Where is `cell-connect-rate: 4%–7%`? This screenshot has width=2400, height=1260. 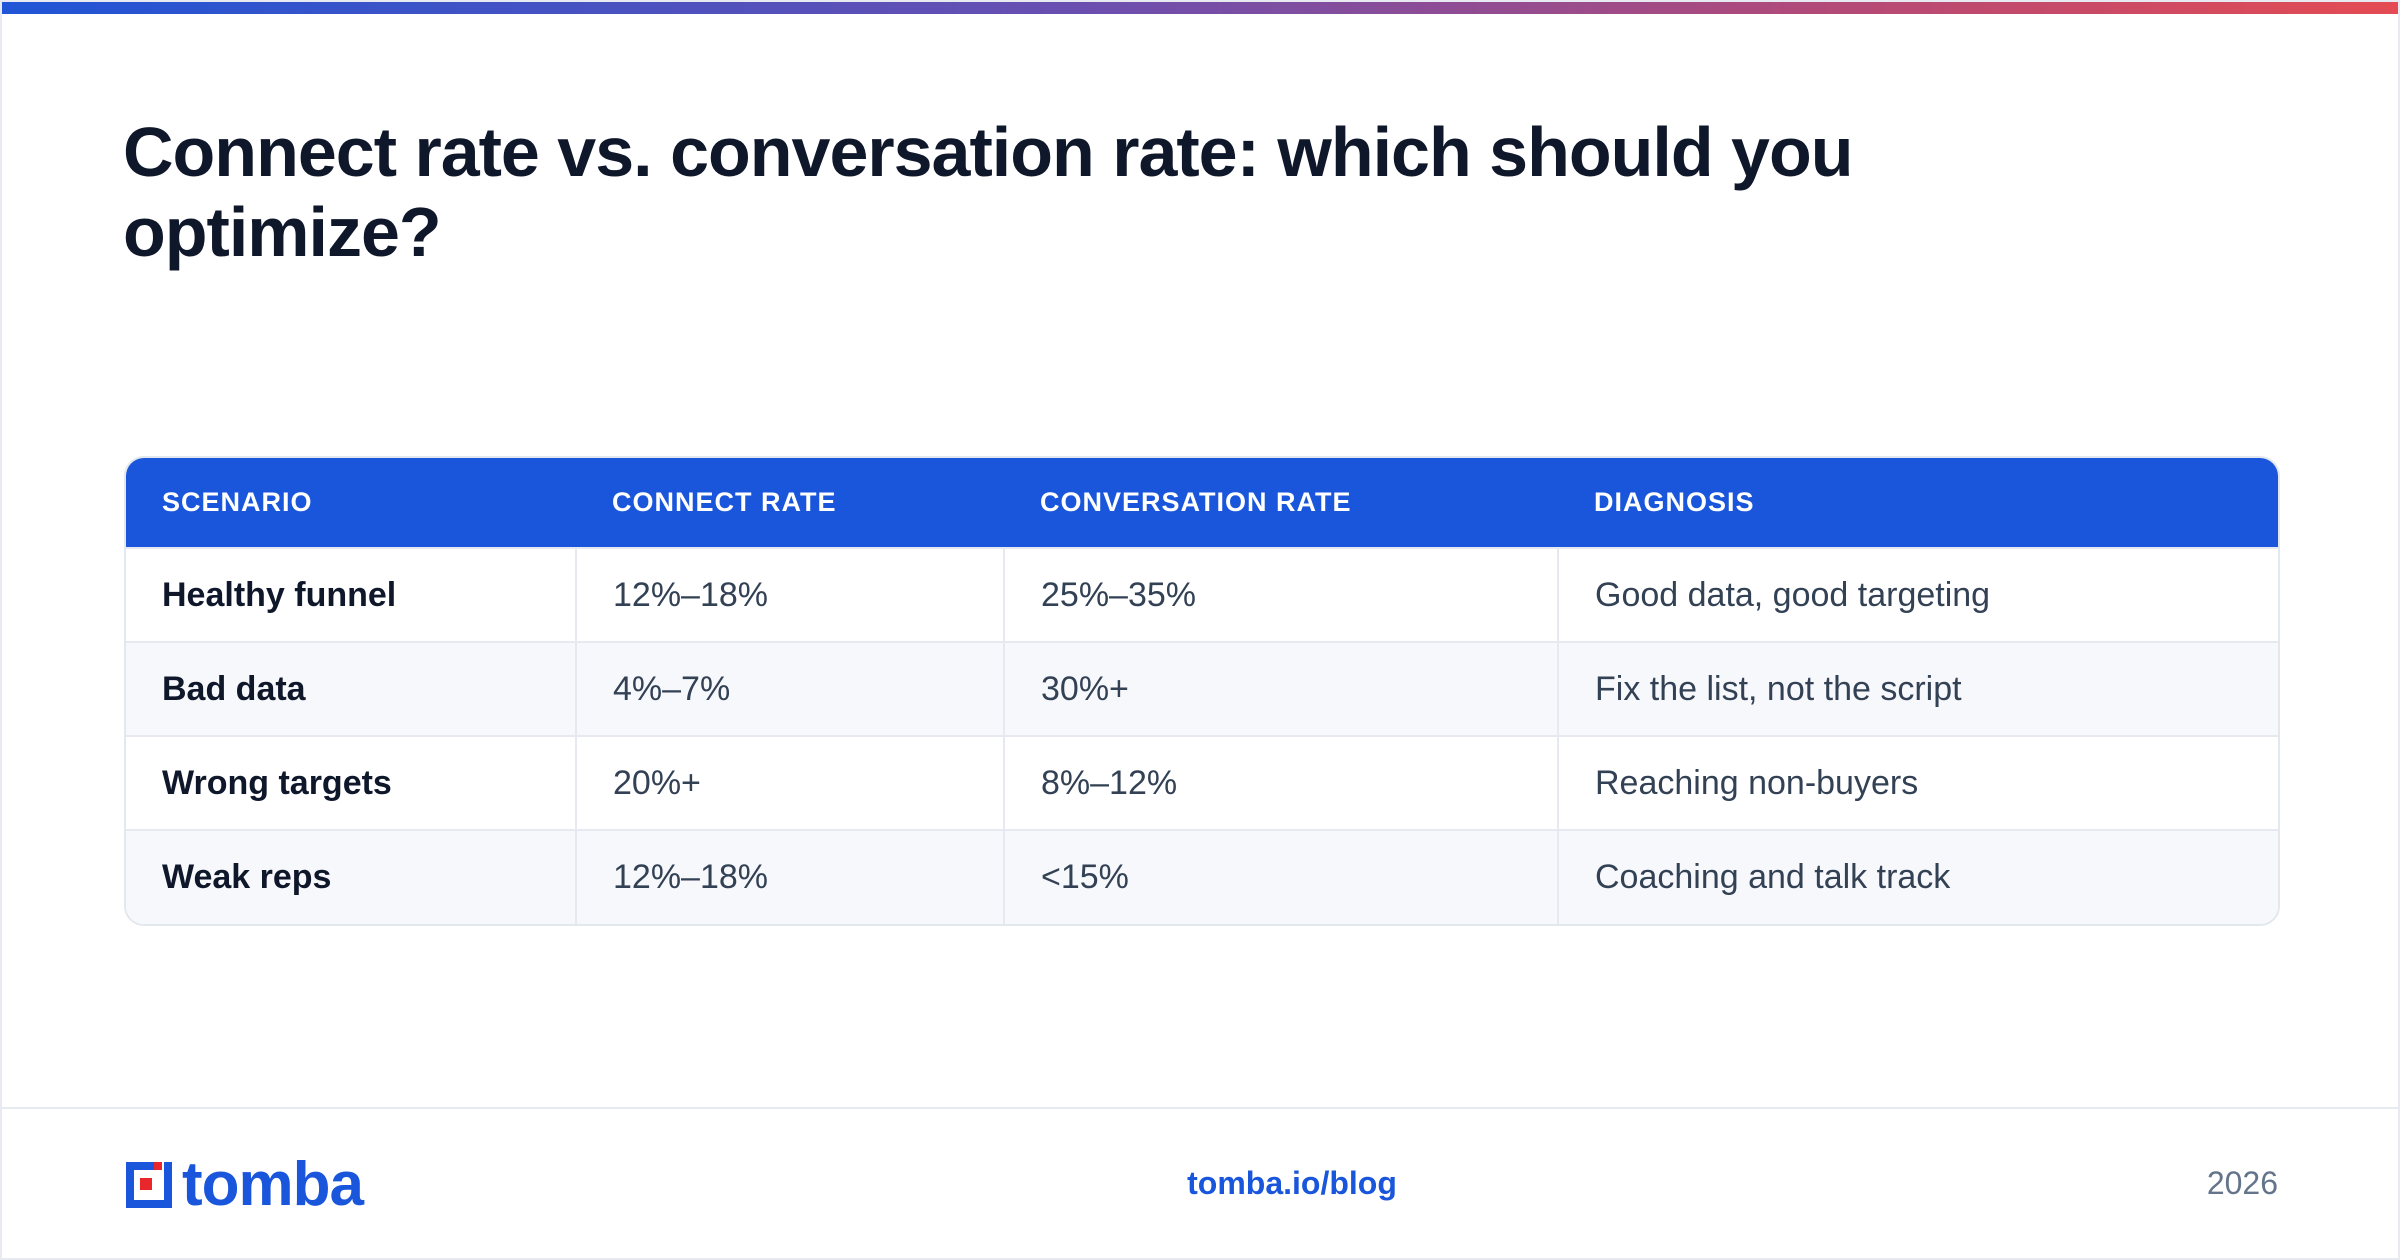
cell-connect-rate: 4%–7% is located at coordinates (790, 688).